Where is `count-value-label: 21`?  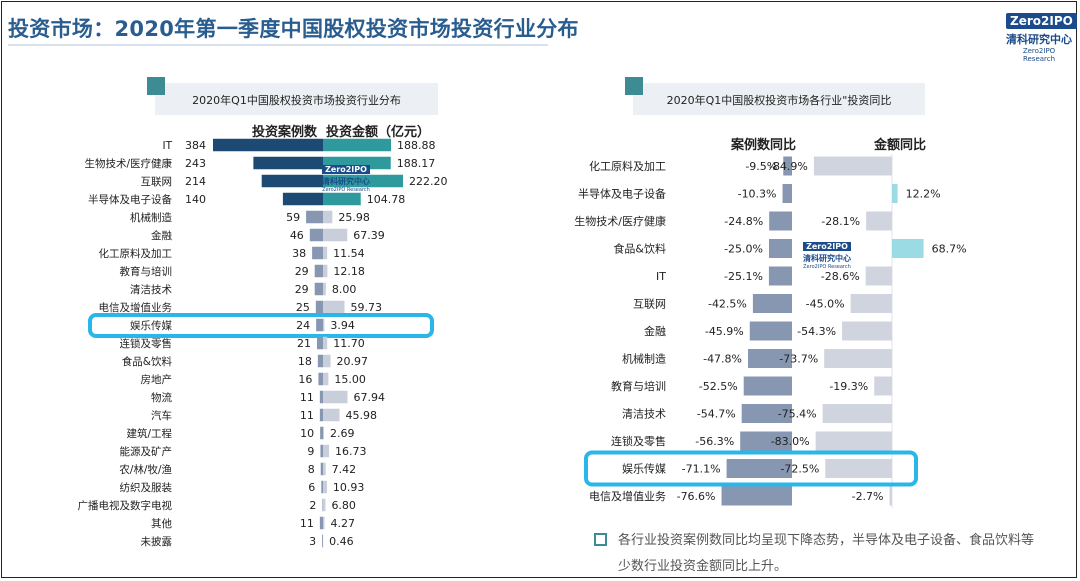
count-value-label: 21 is located at coordinates (304, 343).